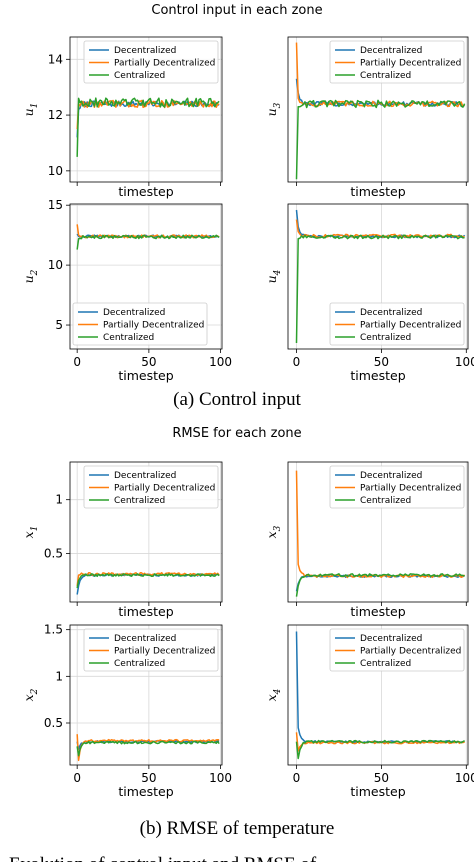 This screenshot has height=862, width=474. I want to click on series-line-decentralized, so click(380, 224).